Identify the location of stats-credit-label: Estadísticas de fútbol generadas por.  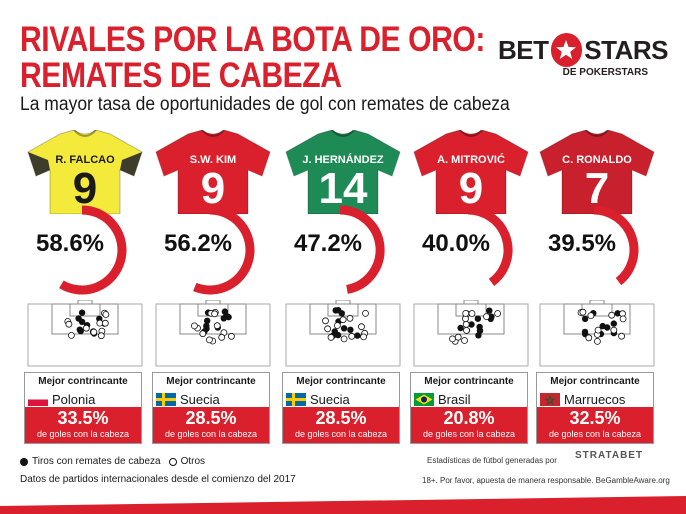
(492, 460).